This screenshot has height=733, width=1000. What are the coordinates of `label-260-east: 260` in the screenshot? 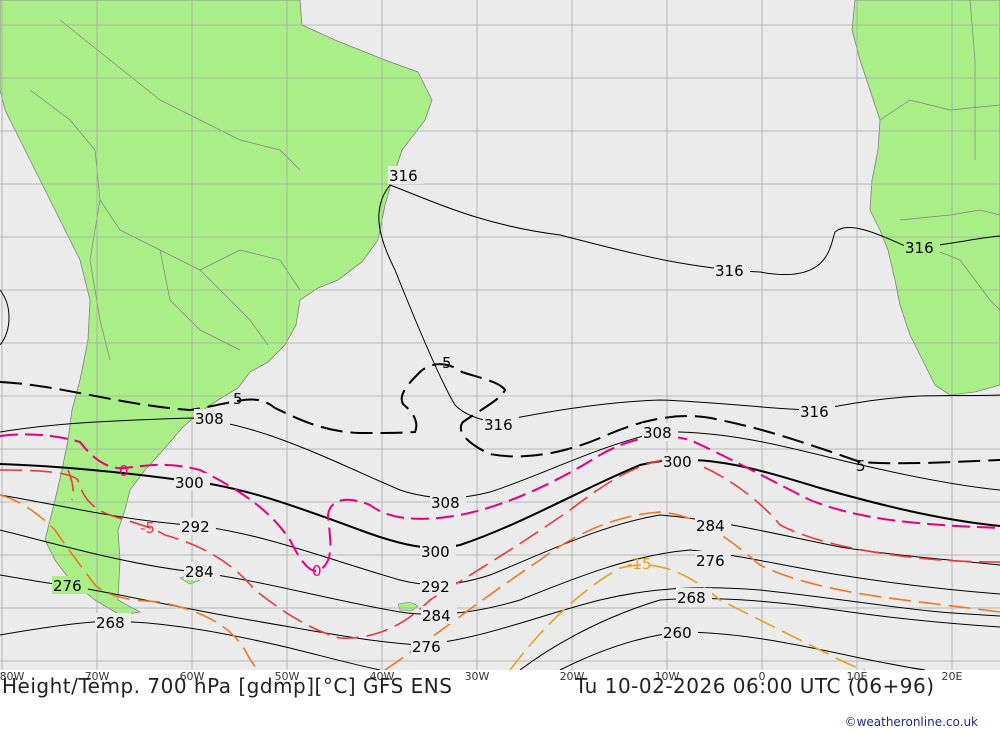 It's located at (677, 633).